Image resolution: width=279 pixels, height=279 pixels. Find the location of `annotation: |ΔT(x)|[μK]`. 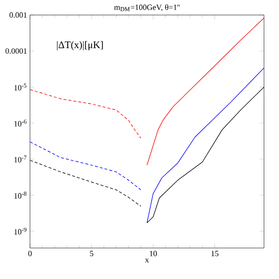

annotation: |ΔT(x)|[μK] is located at coordinates (80, 45).